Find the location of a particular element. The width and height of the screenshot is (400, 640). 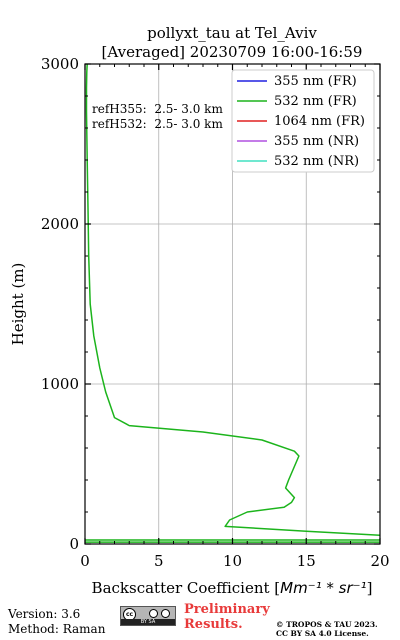

x-axis-label-close: ] is located at coordinates (370, 588).